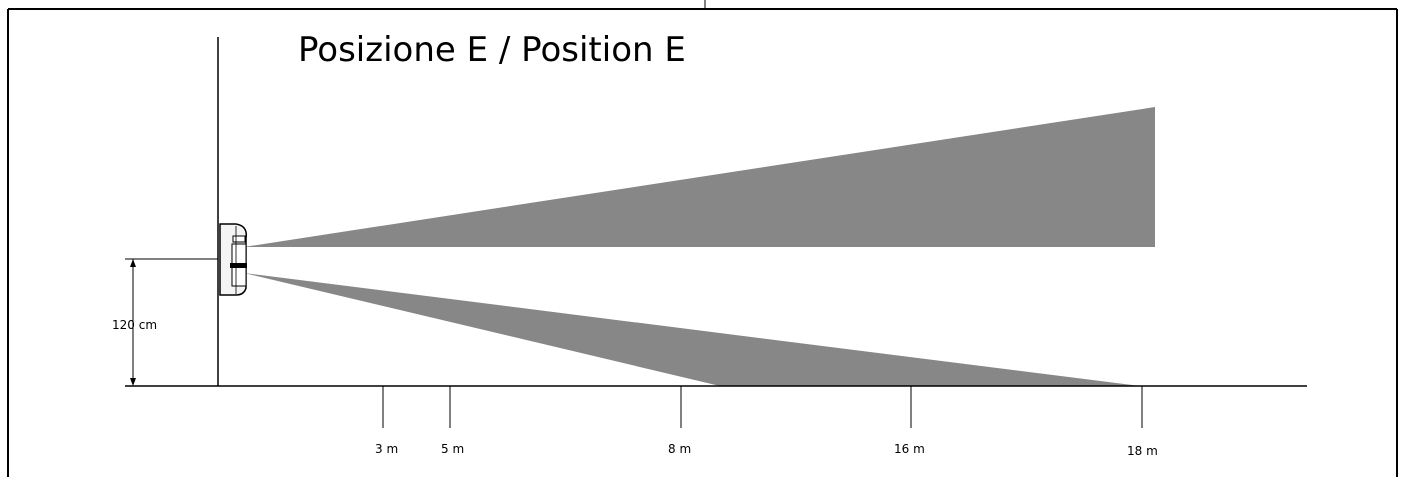  What do you see at coordinates (133, 382) in the screenshot?
I see `height-arrow-bottom` at bounding box center [133, 382].